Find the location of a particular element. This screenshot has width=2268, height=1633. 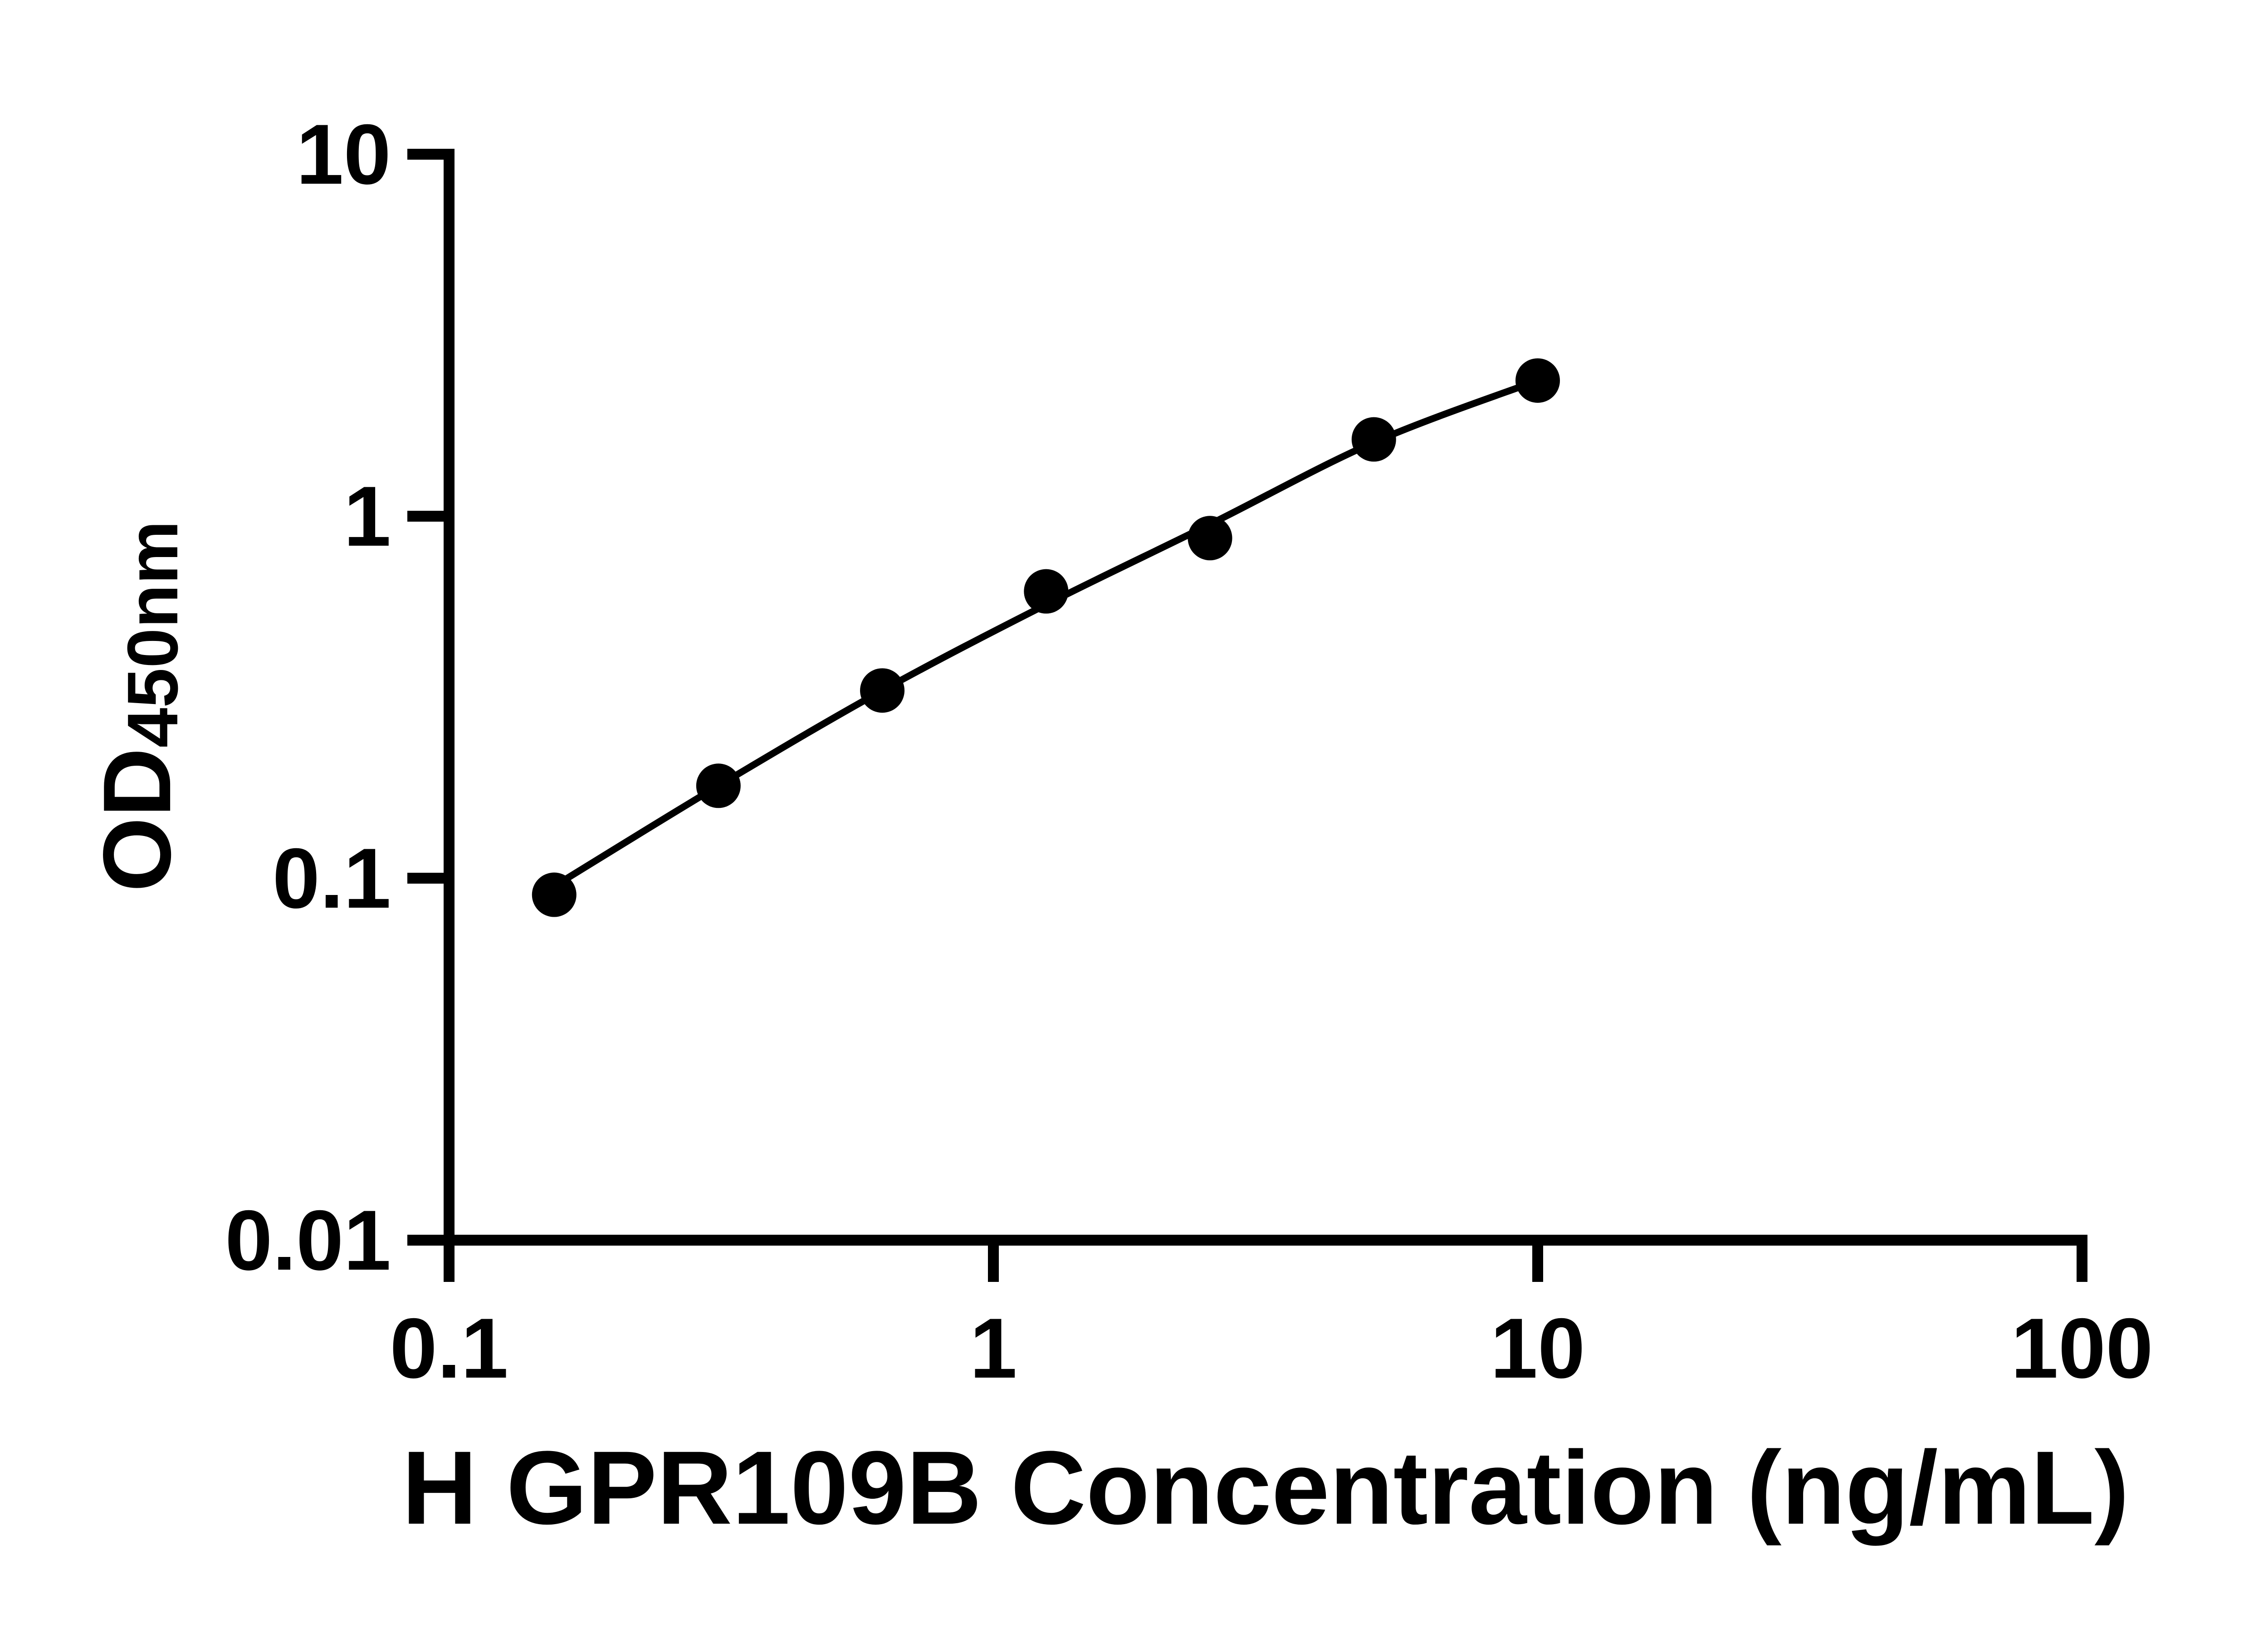

x-tick-label-100: 100 is located at coordinates (2082, 1348).